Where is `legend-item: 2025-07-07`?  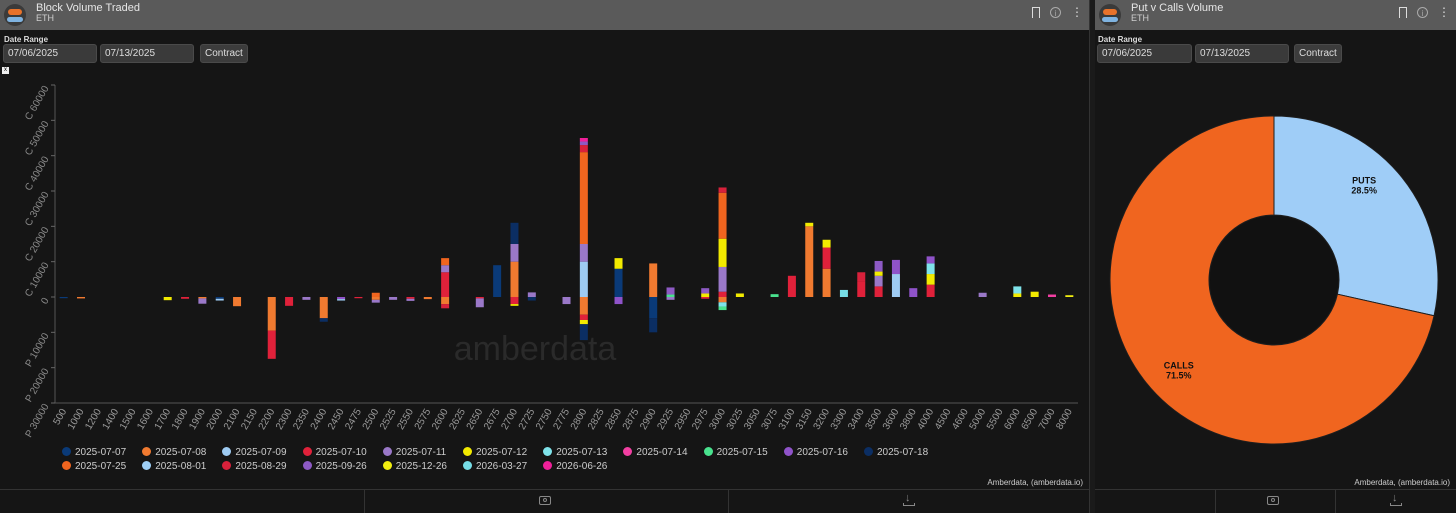
legend-item: 2025-07-07 is located at coordinates (94, 452).